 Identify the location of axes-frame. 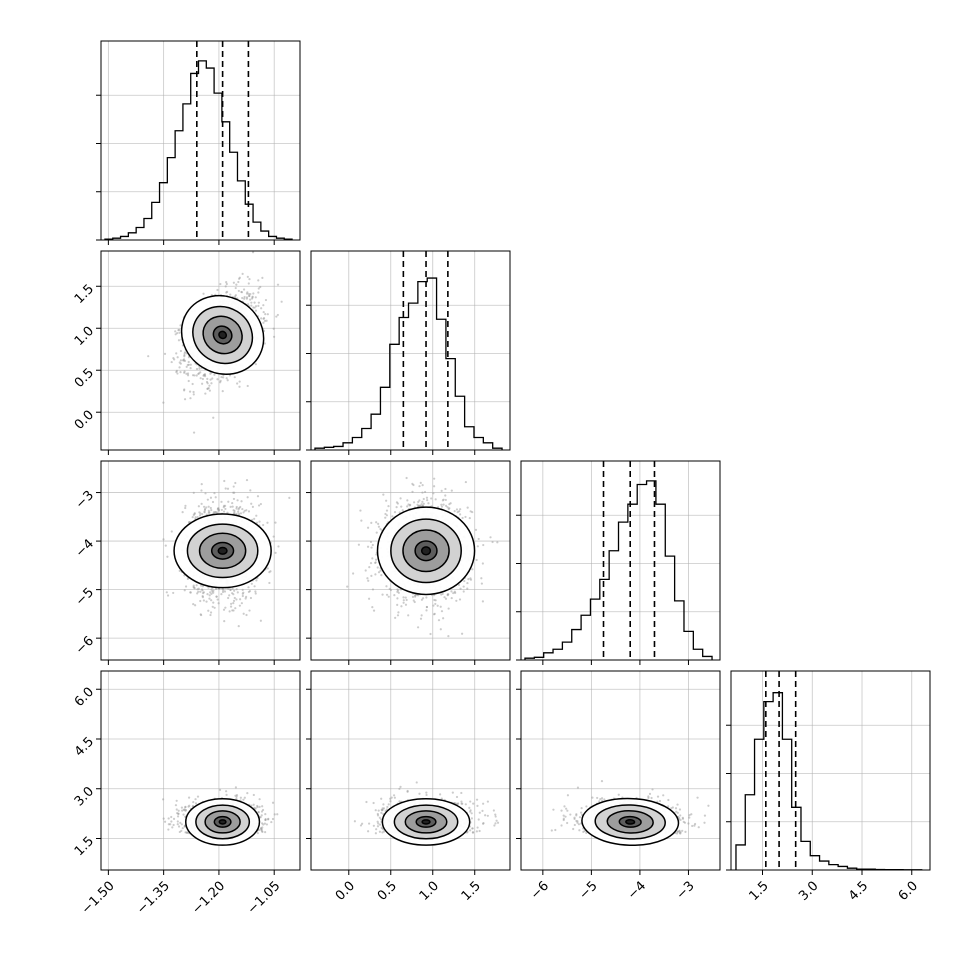
(200, 350).